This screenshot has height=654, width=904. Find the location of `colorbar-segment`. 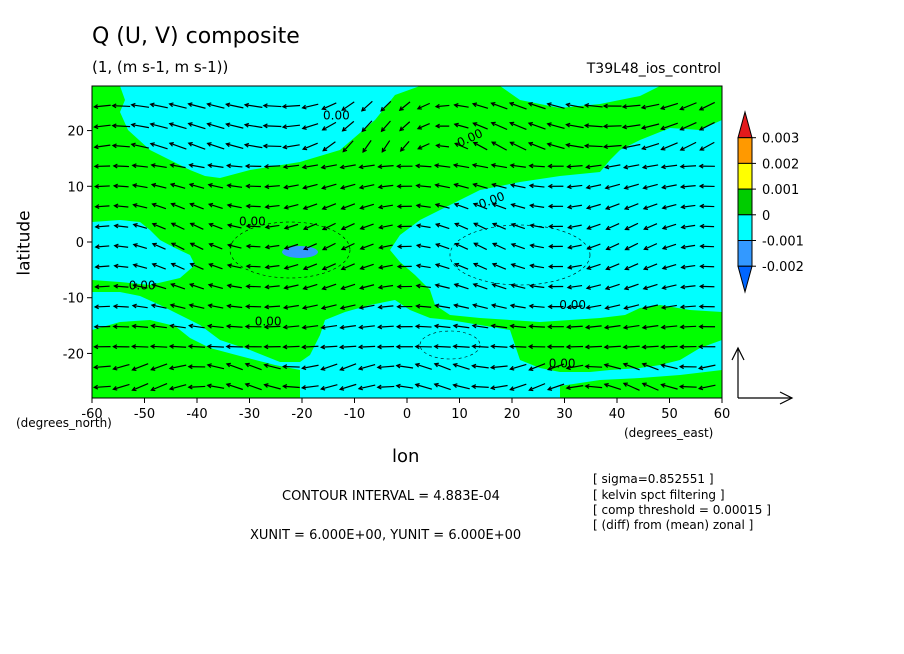

colorbar-segment is located at coordinates (745, 253).